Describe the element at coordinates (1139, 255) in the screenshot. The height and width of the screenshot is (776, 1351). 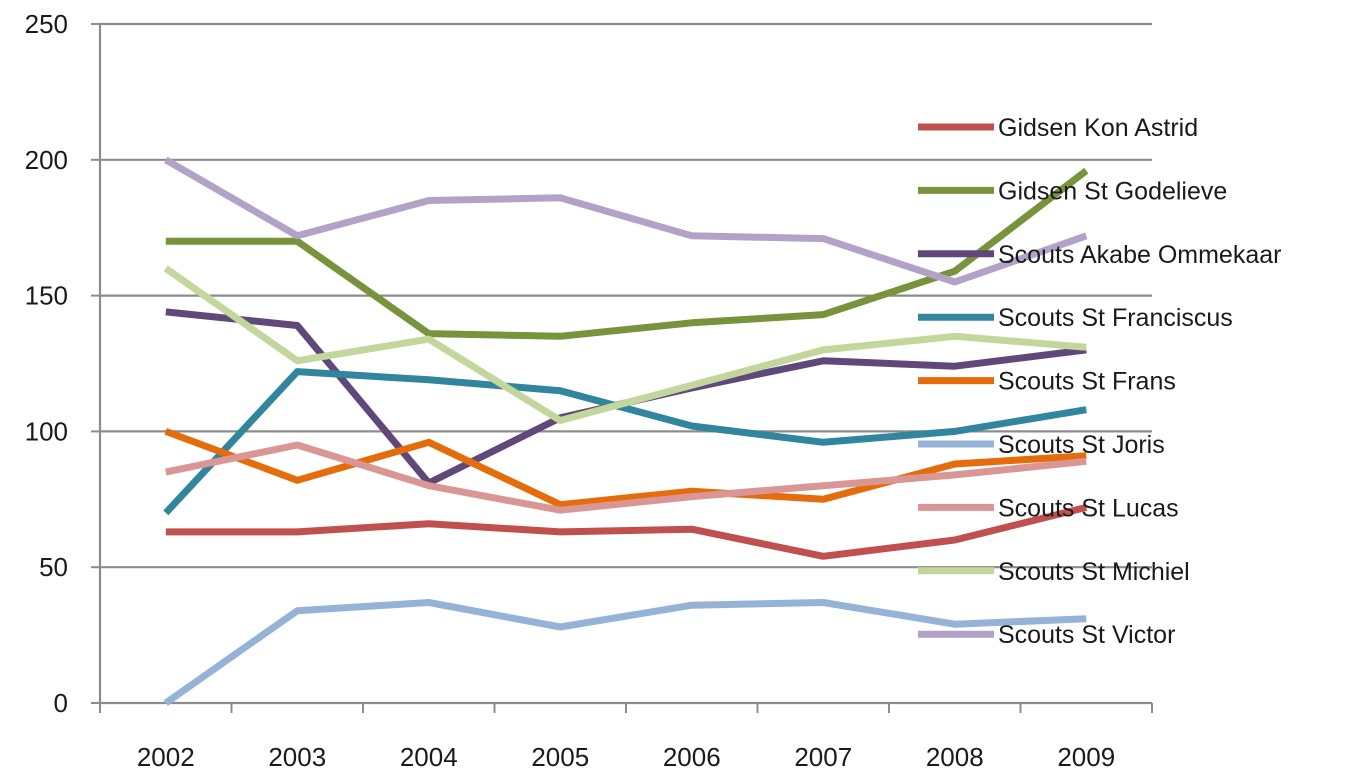
I see `legend-label: Scouts Akabe Ommekaar` at that location.